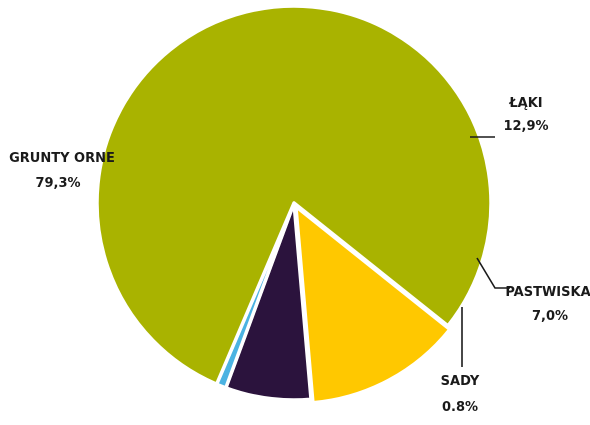  What do you see at coordinates (62, 158) in the screenshot?
I see `slice-label-grunty-orne-name: GRUNTY ORNE` at bounding box center [62, 158].